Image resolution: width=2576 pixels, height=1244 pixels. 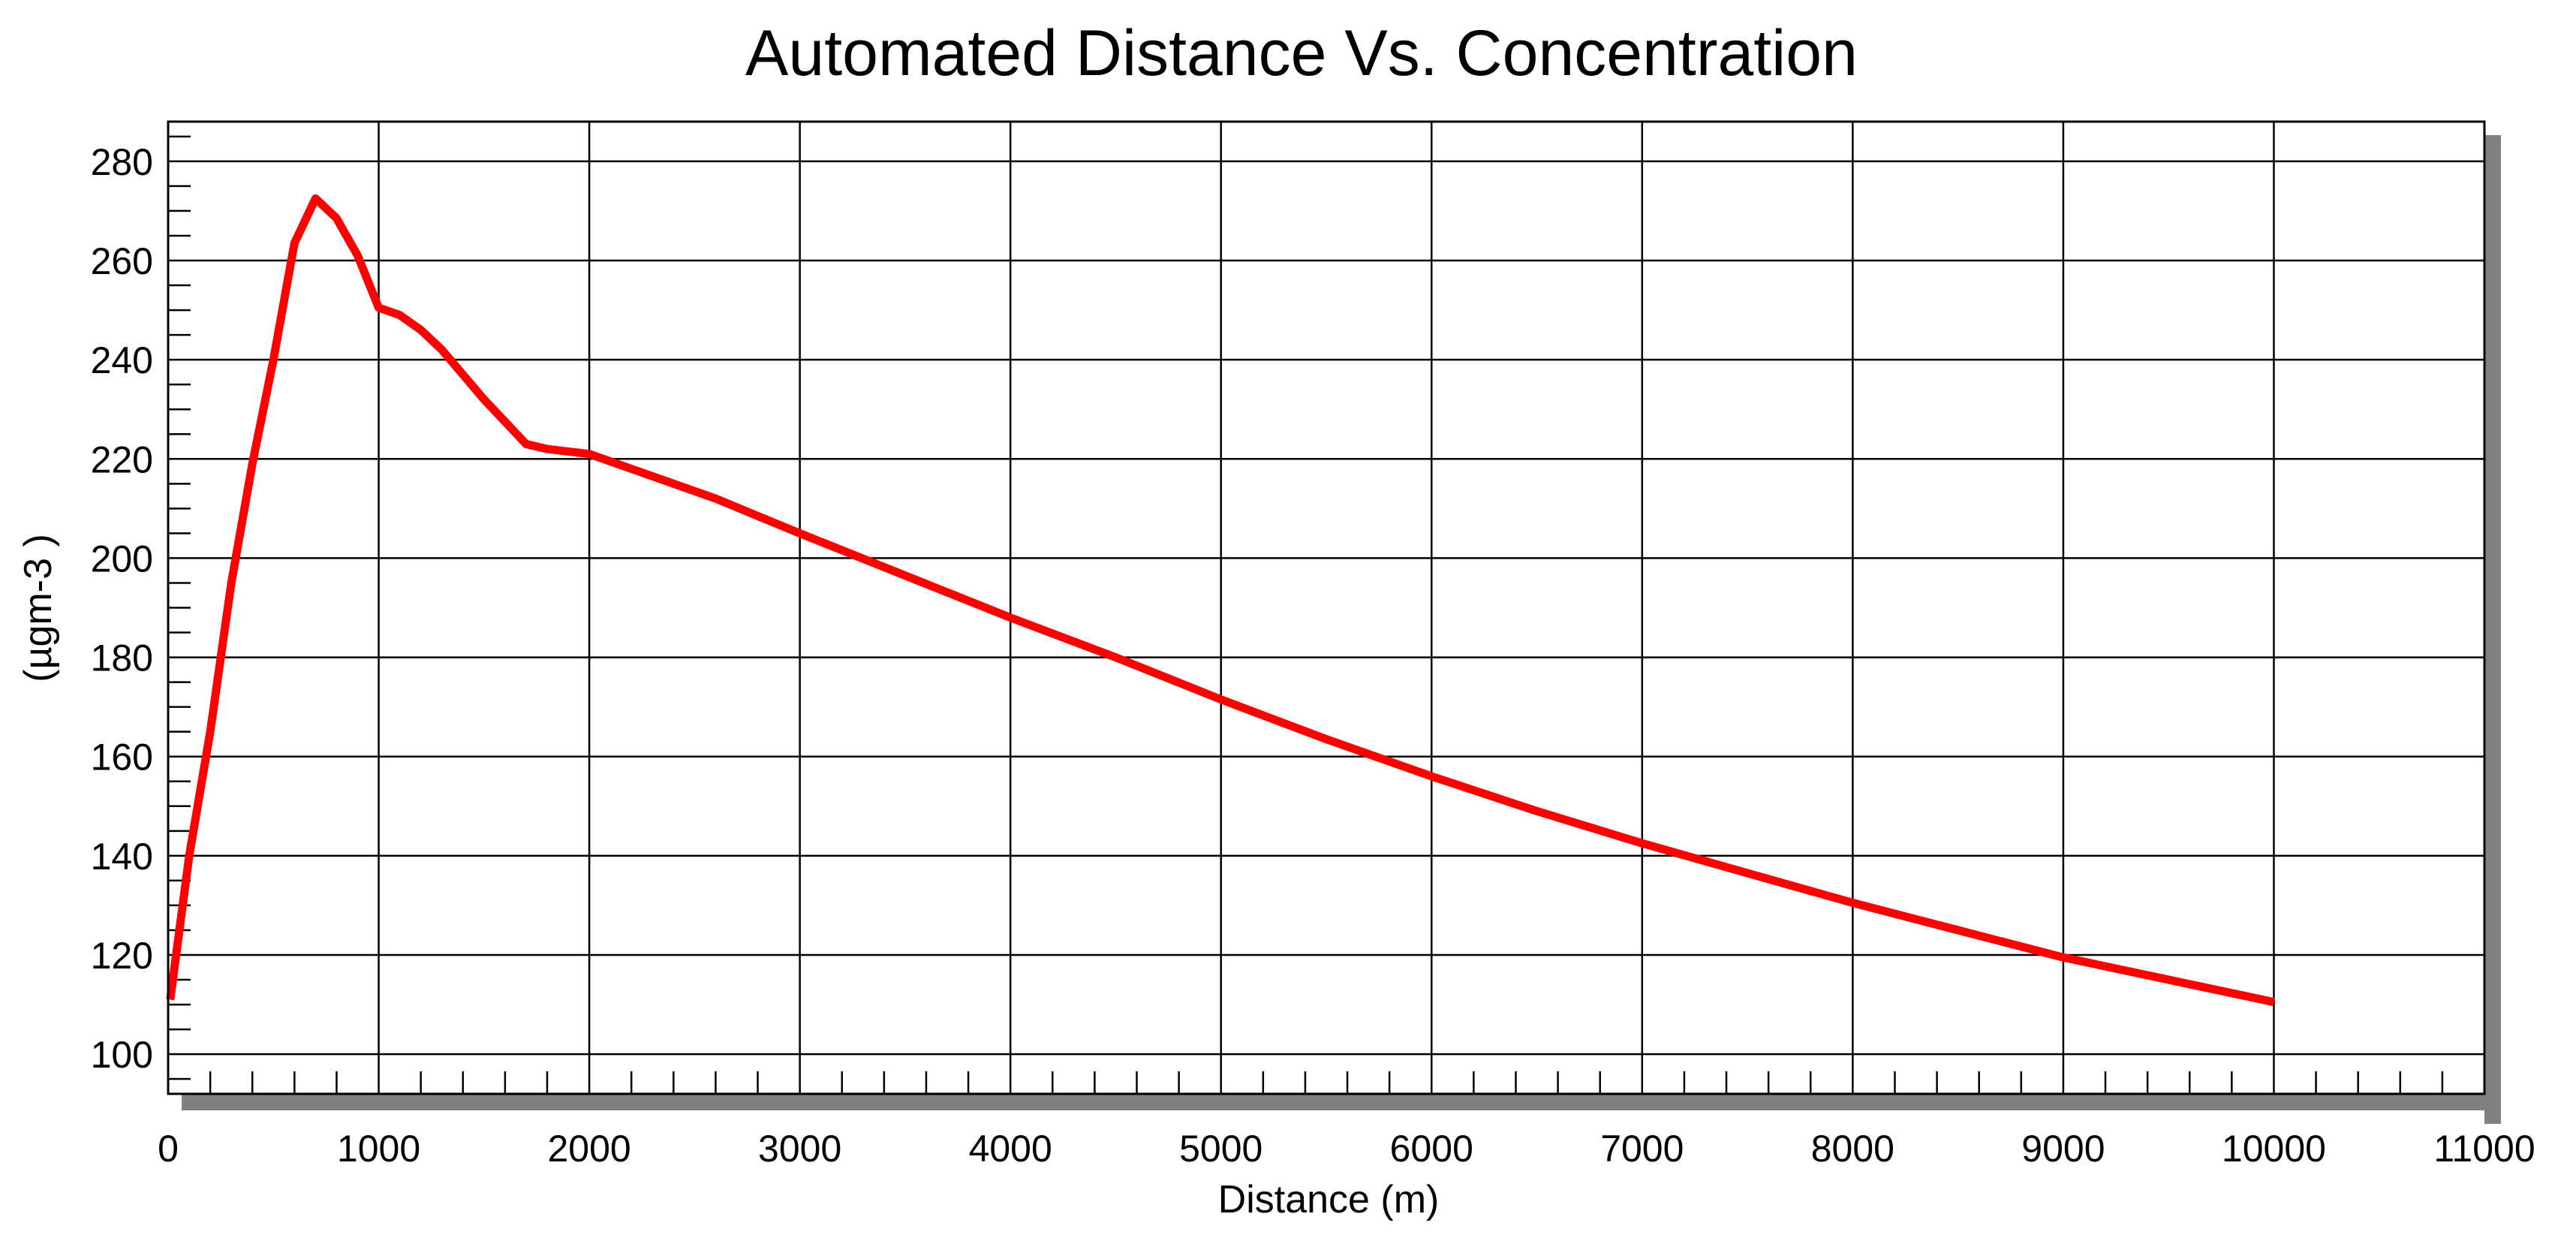 What do you see at coordinates (1642, 1149) in the screenshot?
I see `x-tick-label: 7000` at bounding box center [1642, 1149].